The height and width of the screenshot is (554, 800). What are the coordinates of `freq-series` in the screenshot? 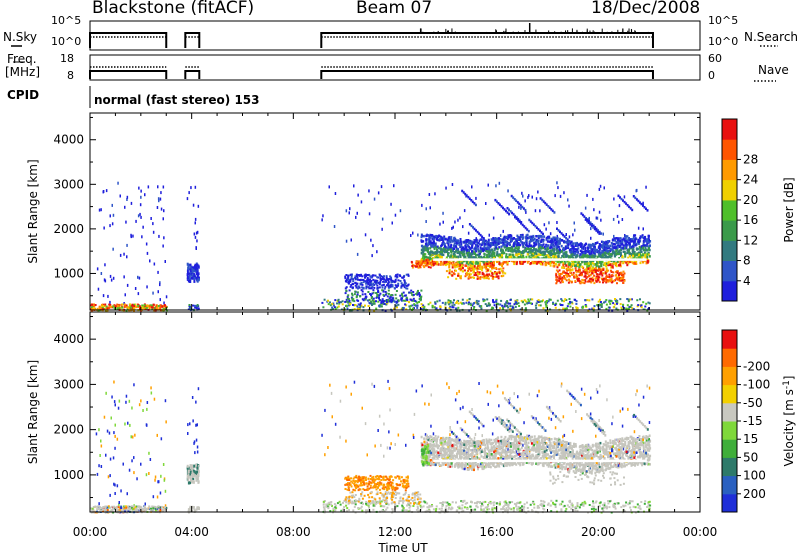 It's located at (371, 72).